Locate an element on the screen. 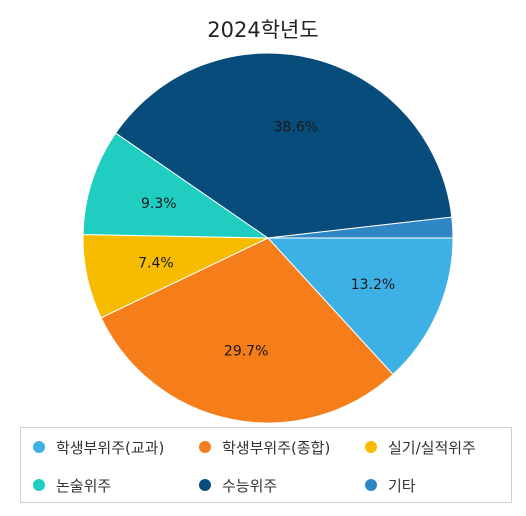 Image resolution: width=526 pixels, height=516 pixels. legend-item-4: 수능위주 is located at coordinates (282, 485).